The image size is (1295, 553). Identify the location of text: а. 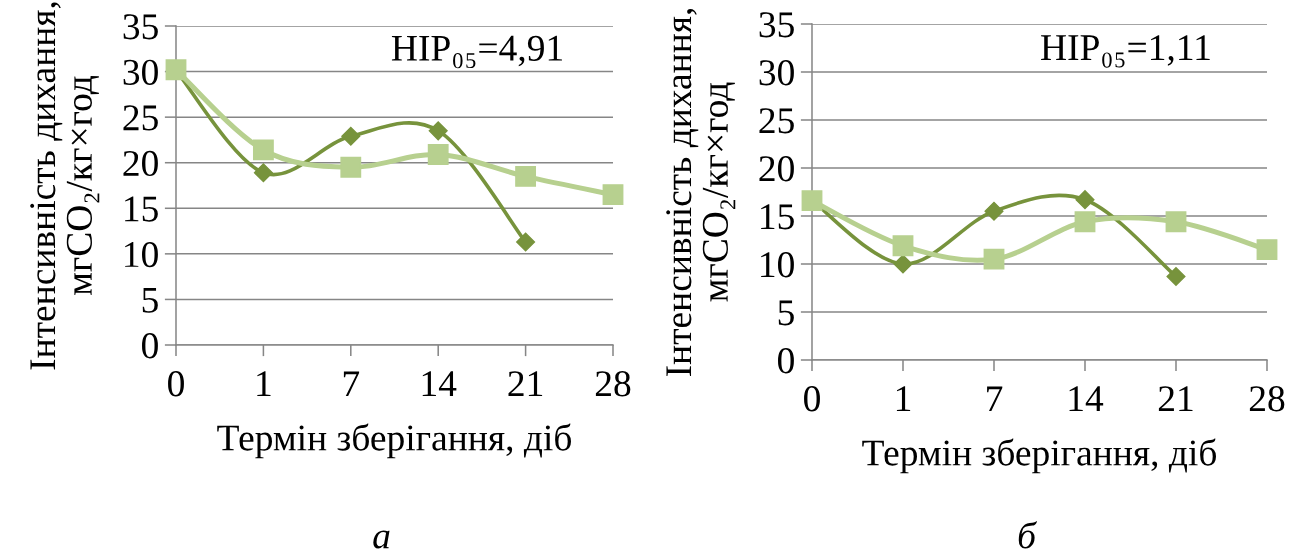
(381, 539).